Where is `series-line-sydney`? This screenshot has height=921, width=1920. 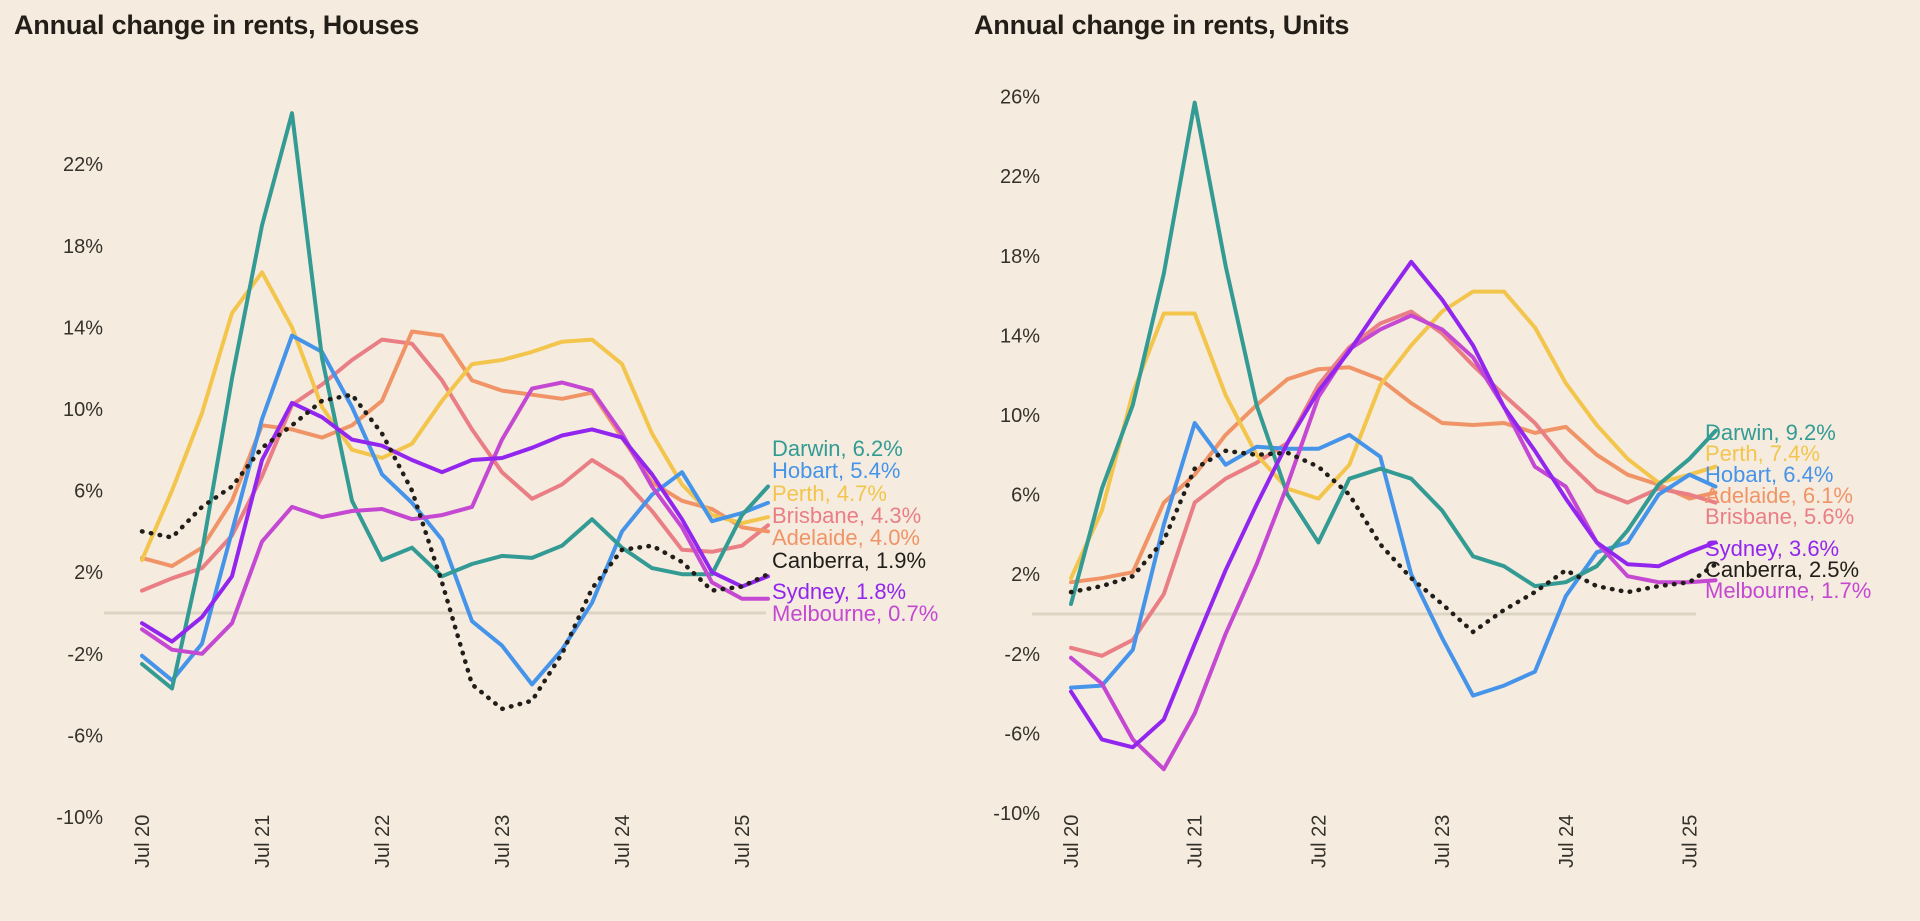 series-line-sydney is located at coordinates (455, 522).